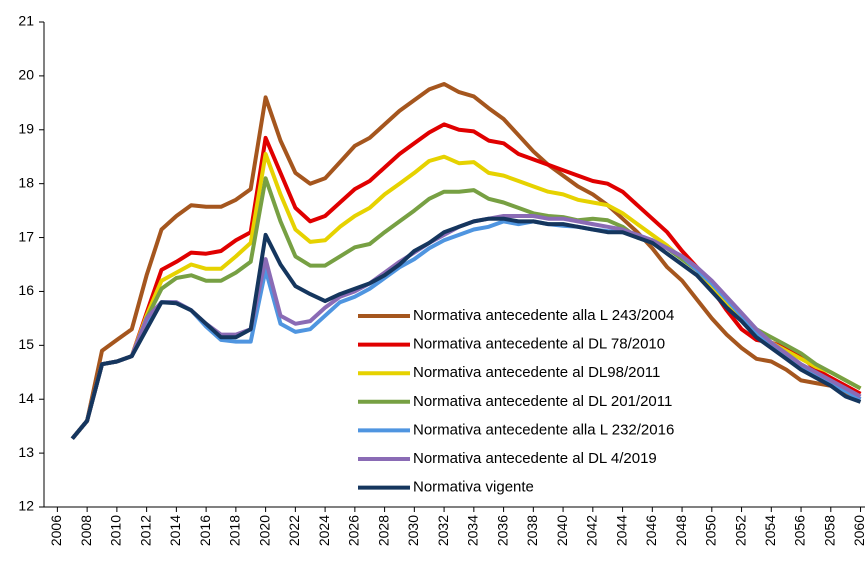 Image resolution: width=865 pixels, height=563 pixels. Describe the element at coordinates (56, 530) in the screenshot. I see `x-tick-label: 2006` at that location.